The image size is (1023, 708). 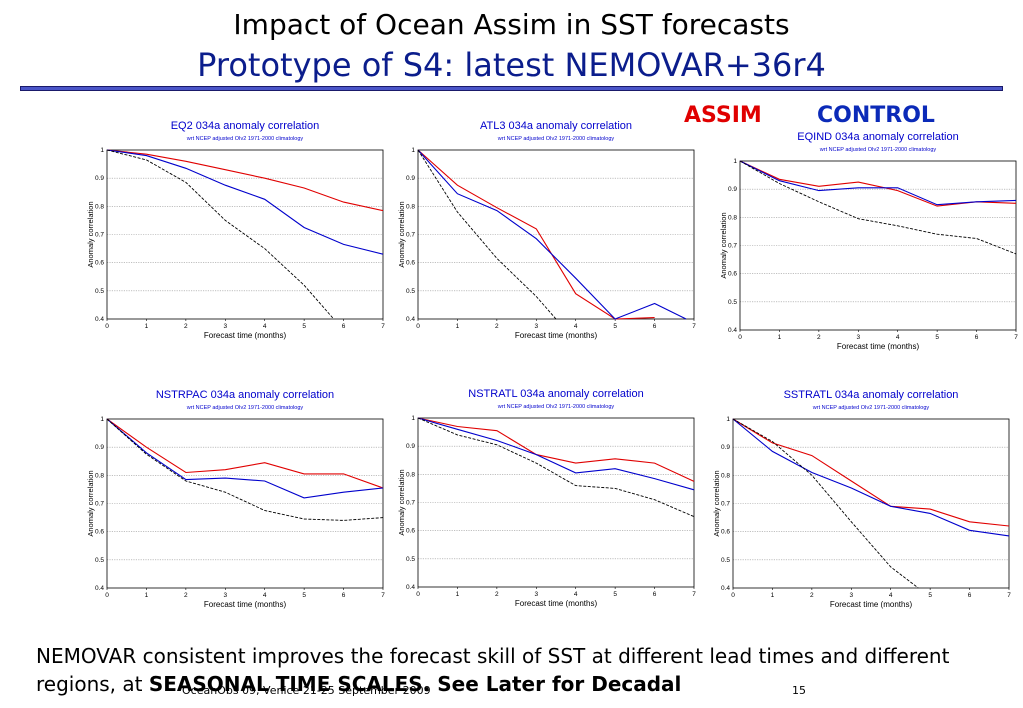 I want to click on legend-assim-label: ASSIM, so click(x=723, y=115).